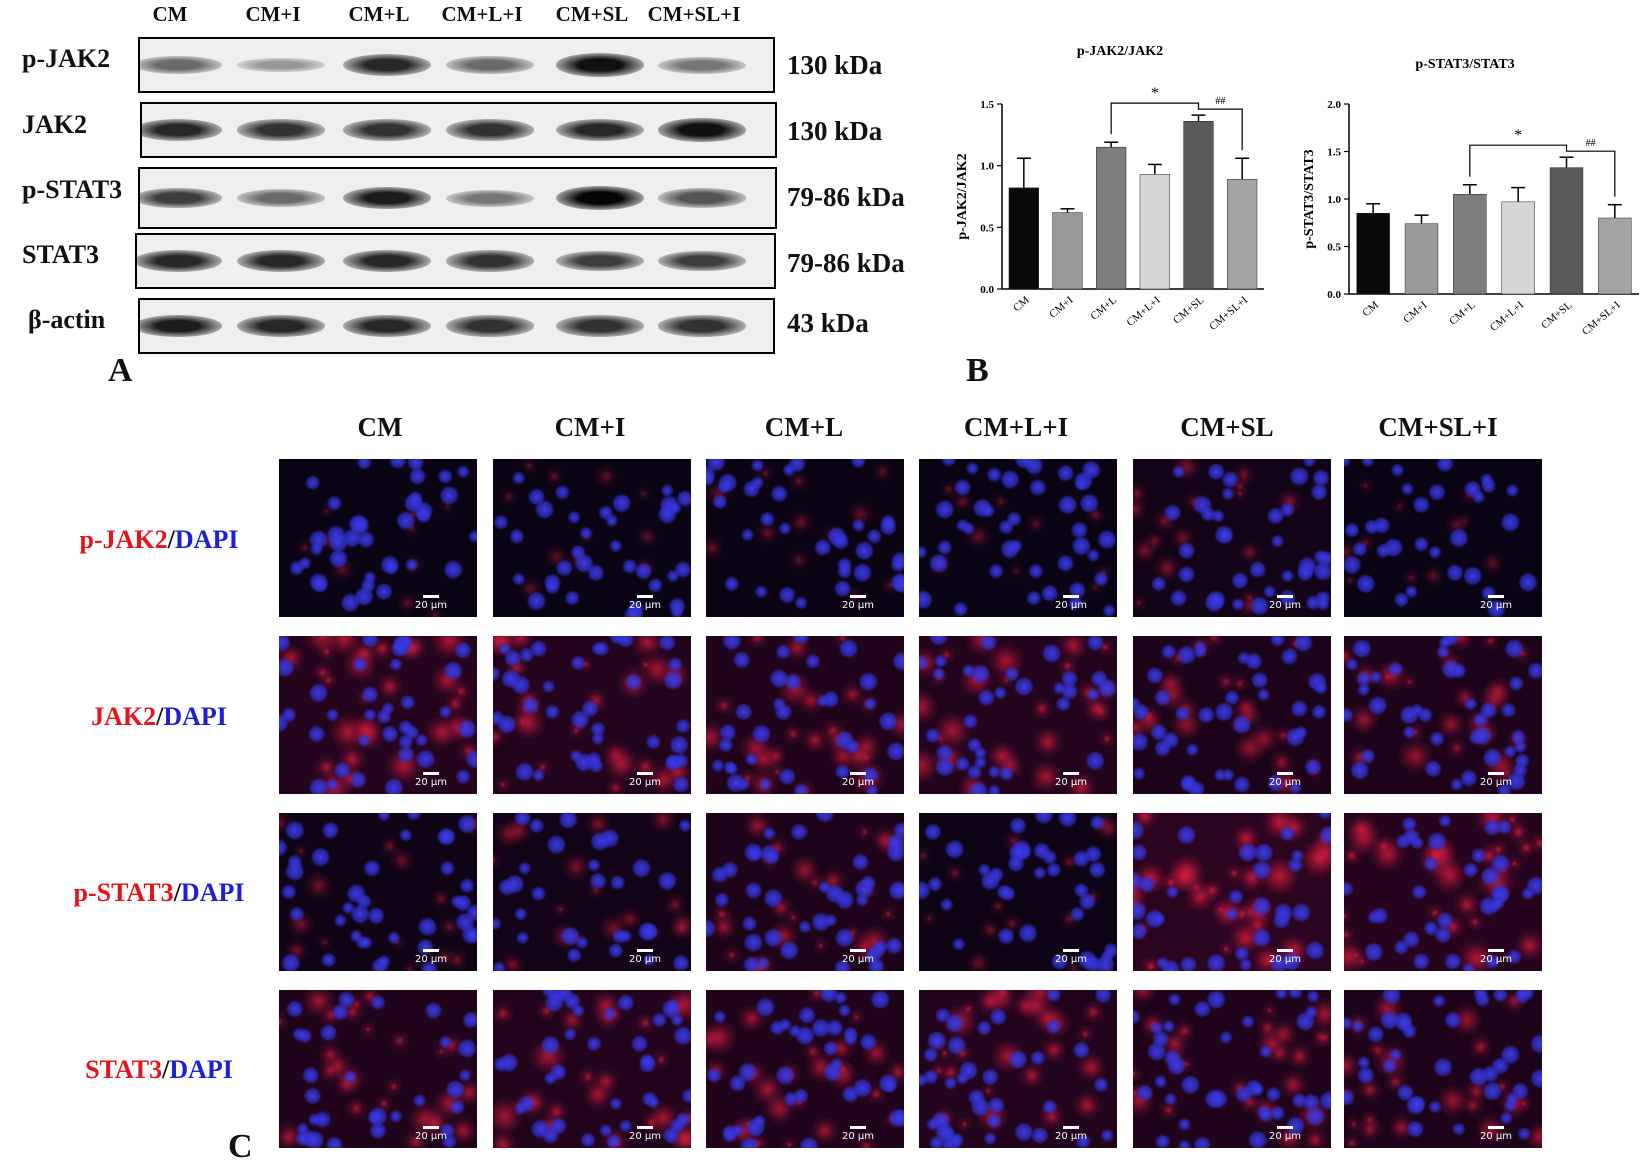 Image resolution: width=1652 pixels, height=1175 pixels. Describe the element at coordinates (67, 319) in the screenshot. I see `blot-row-label: β-actin` at that location.